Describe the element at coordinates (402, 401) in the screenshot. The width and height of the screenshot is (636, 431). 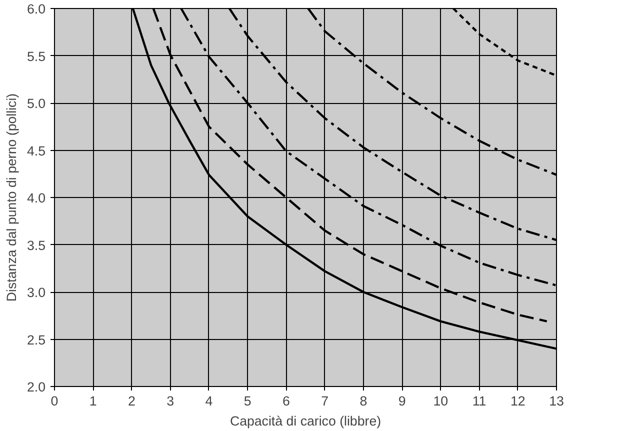
I see `x-tick-label: 9` at that location.